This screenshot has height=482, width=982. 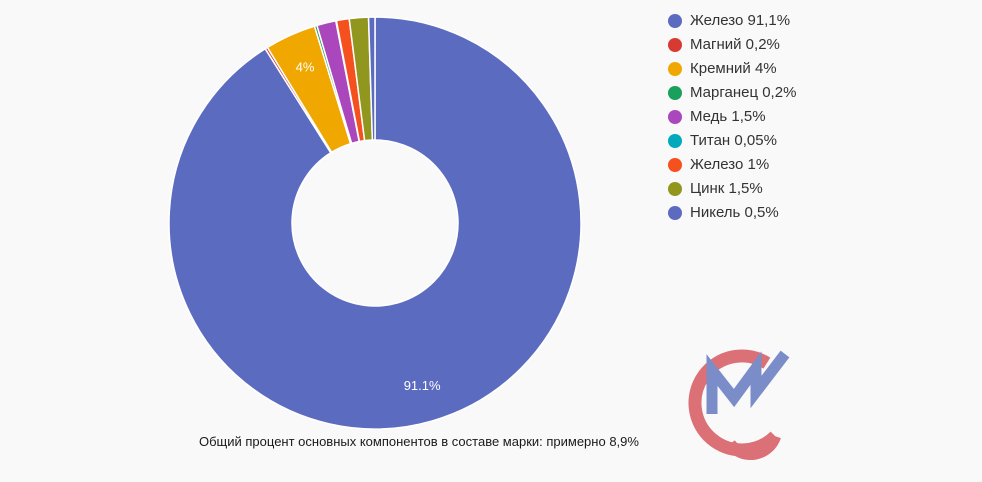 What do you see at coordinates (422, 385) in the screenshot?
I see `slice-value-label: 91.1%` at bounding box center [422, 385].